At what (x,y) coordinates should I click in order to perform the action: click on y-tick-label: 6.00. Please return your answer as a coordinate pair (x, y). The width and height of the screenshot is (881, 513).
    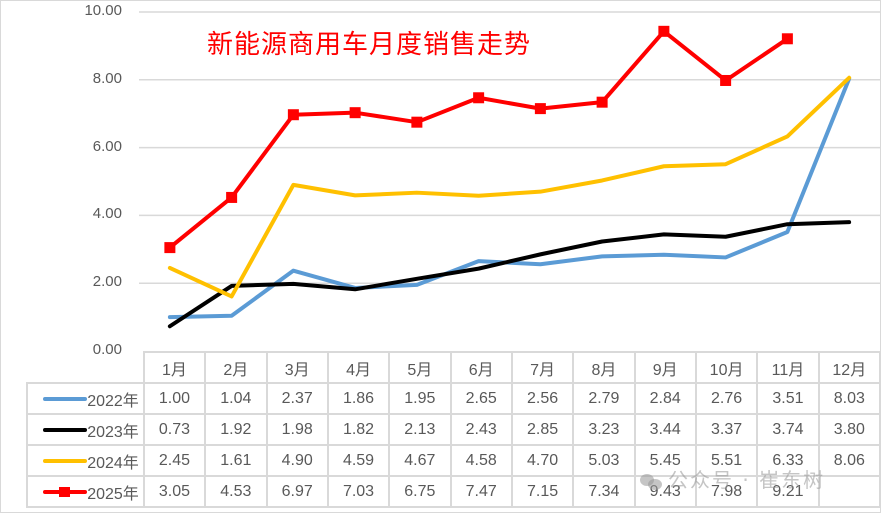
    Looking at the image, I should click on (107, 146).